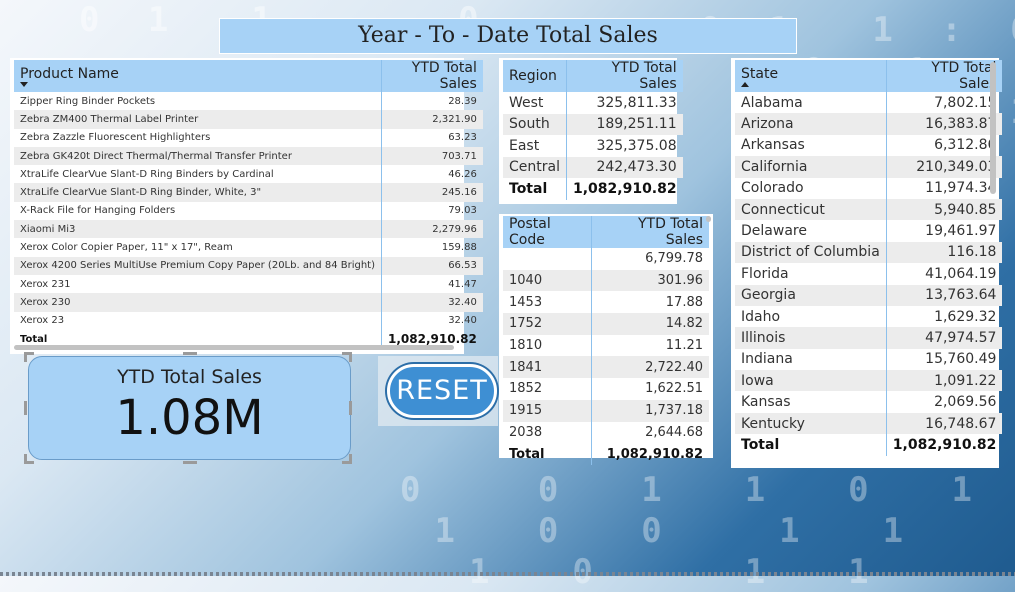 The image size is (1015, 592). Describe the element at coordinates (189, 408) in the screenshot. I see `kpi-card: YTD Total Sales 1.08M` at that location.